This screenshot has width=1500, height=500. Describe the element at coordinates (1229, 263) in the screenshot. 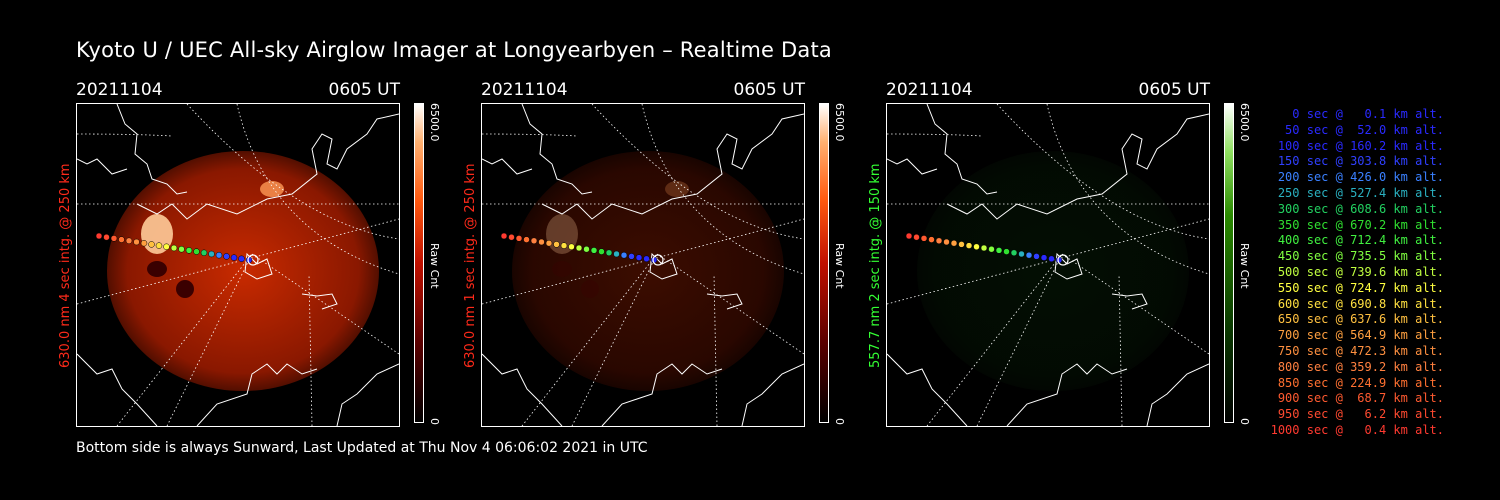

I see `panel-3-colorbar` at that location.